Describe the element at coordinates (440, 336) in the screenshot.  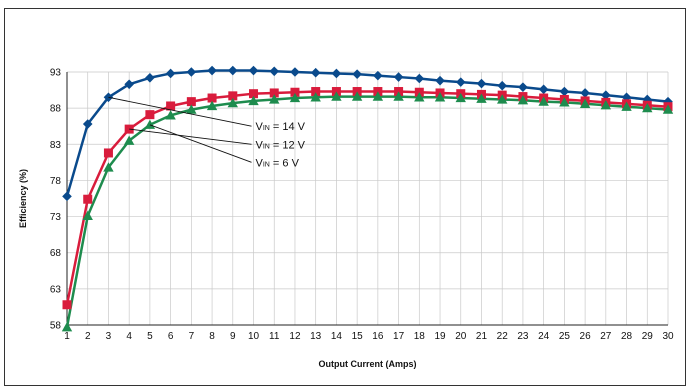
I see `x-tick-label: 19` at that location.